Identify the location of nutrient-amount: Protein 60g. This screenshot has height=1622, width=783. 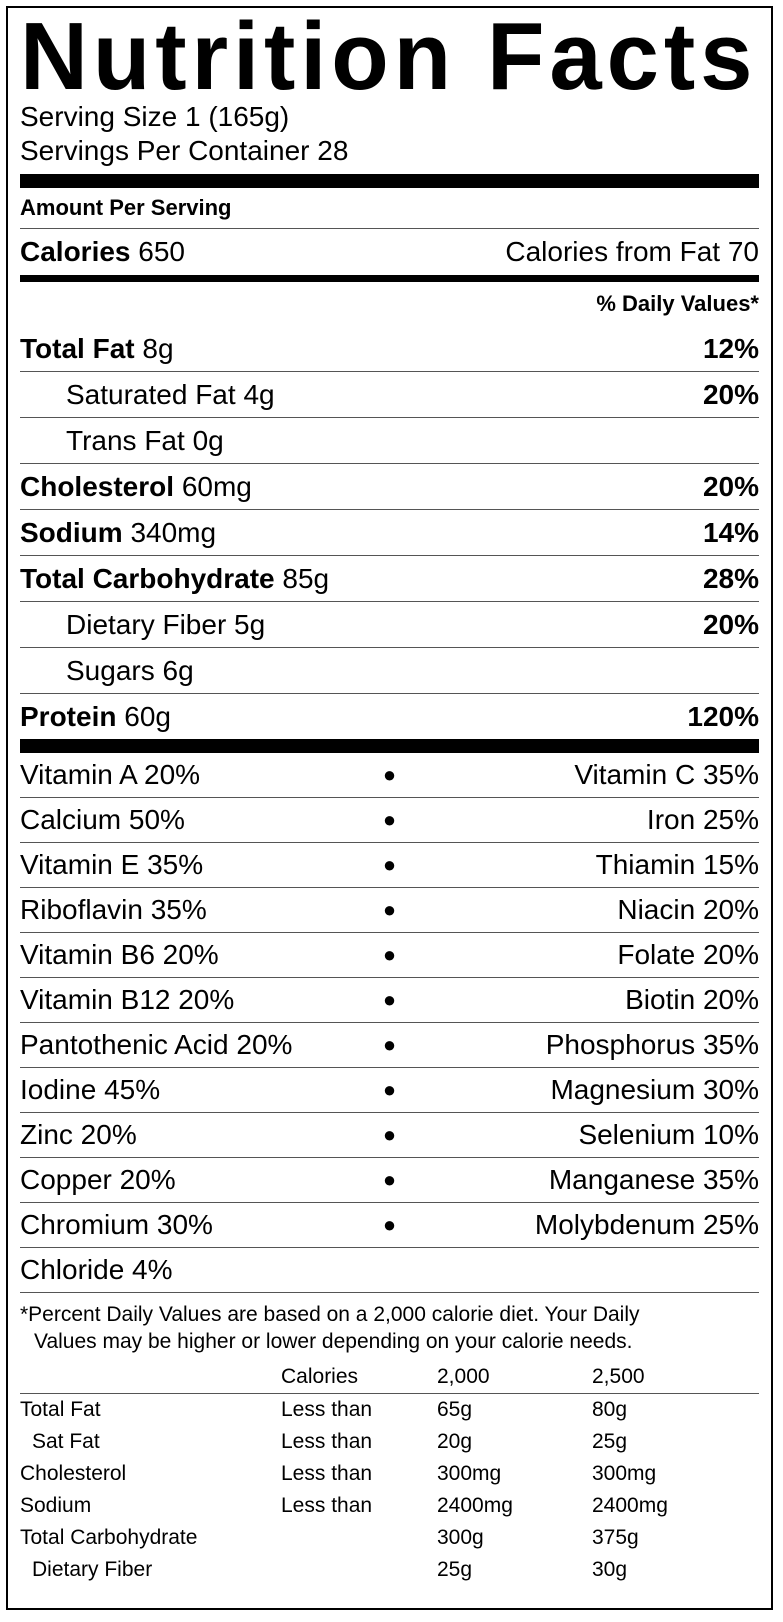
(95, 717).